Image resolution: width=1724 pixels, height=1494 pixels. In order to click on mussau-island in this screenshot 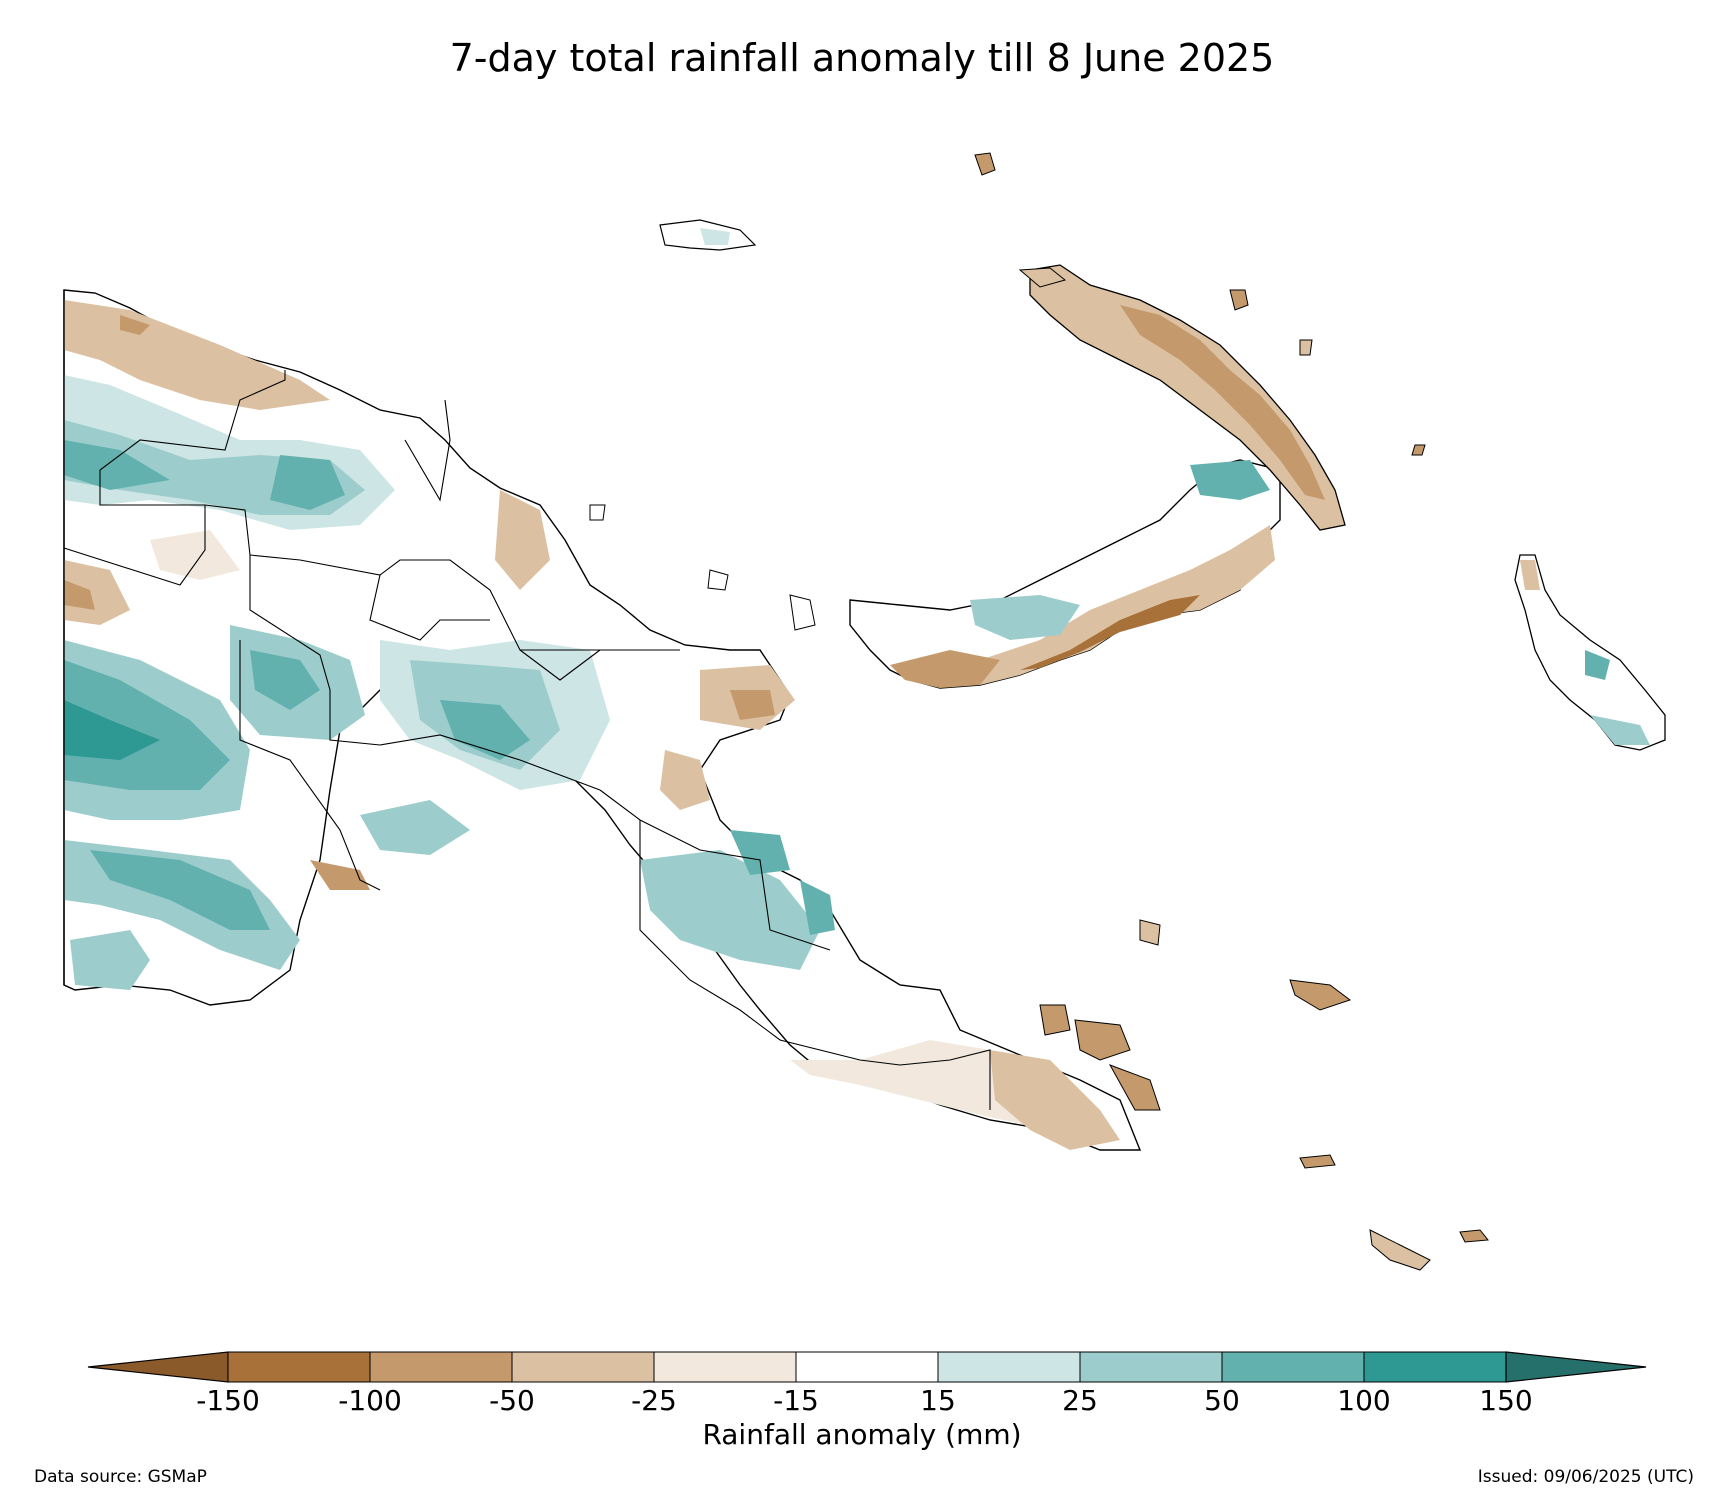, I will do `click(985, 164)`.